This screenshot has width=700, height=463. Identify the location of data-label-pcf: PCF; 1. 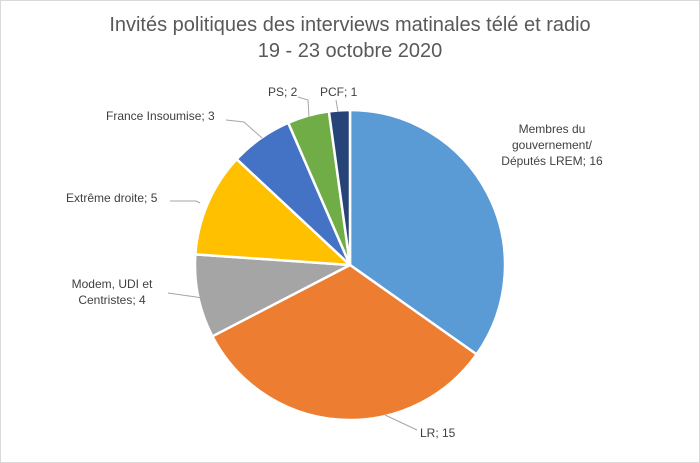
(339, 92).